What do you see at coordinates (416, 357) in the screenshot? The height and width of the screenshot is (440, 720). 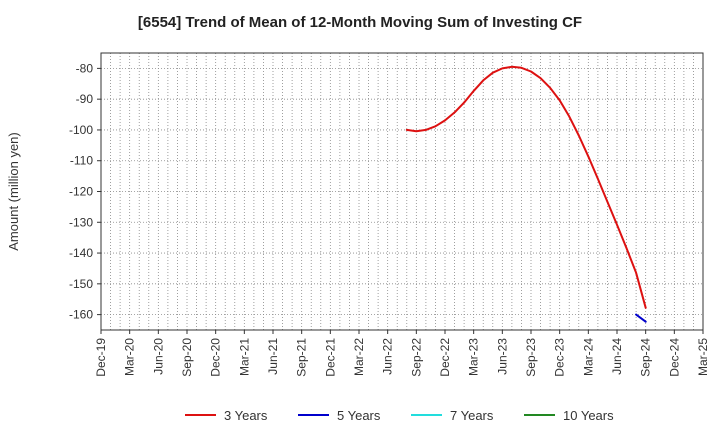 I see `x-tick-label: Sep-22` at bounding box center [416, 357].